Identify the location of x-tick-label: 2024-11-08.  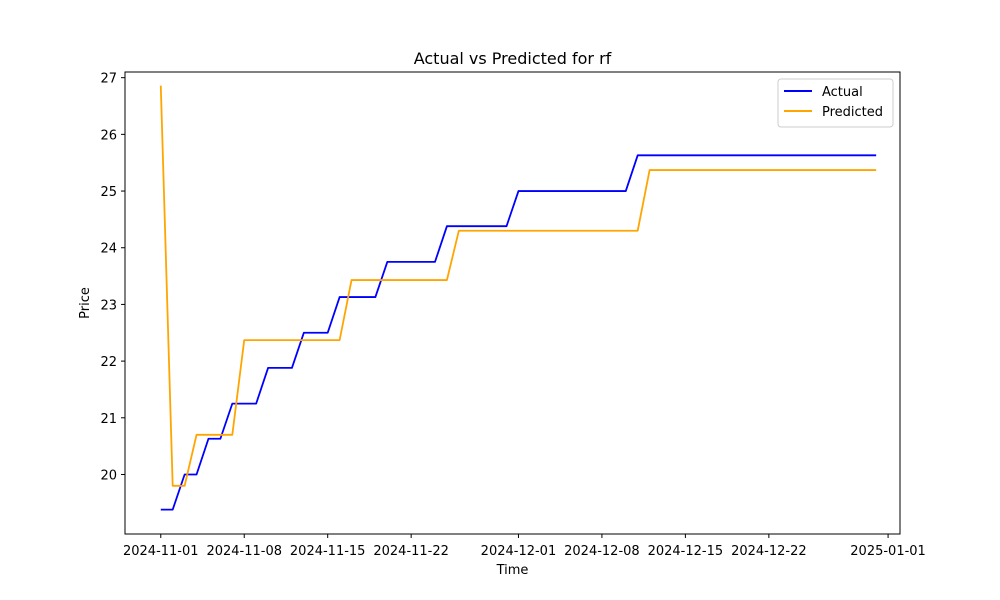
(244, 551).